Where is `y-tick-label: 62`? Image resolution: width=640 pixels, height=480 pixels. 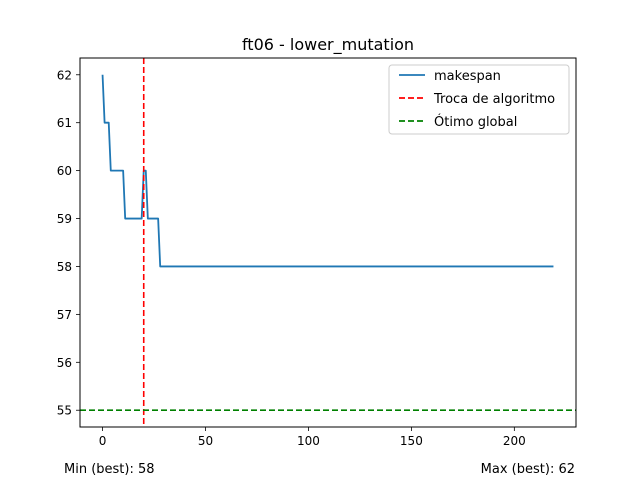
y-tick-label: 62 is located at coordinates (64, 75).